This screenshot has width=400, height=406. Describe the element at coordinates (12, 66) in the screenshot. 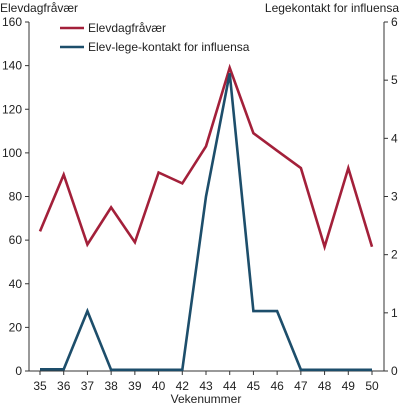

I see `left-tick-label: 140` at that location.